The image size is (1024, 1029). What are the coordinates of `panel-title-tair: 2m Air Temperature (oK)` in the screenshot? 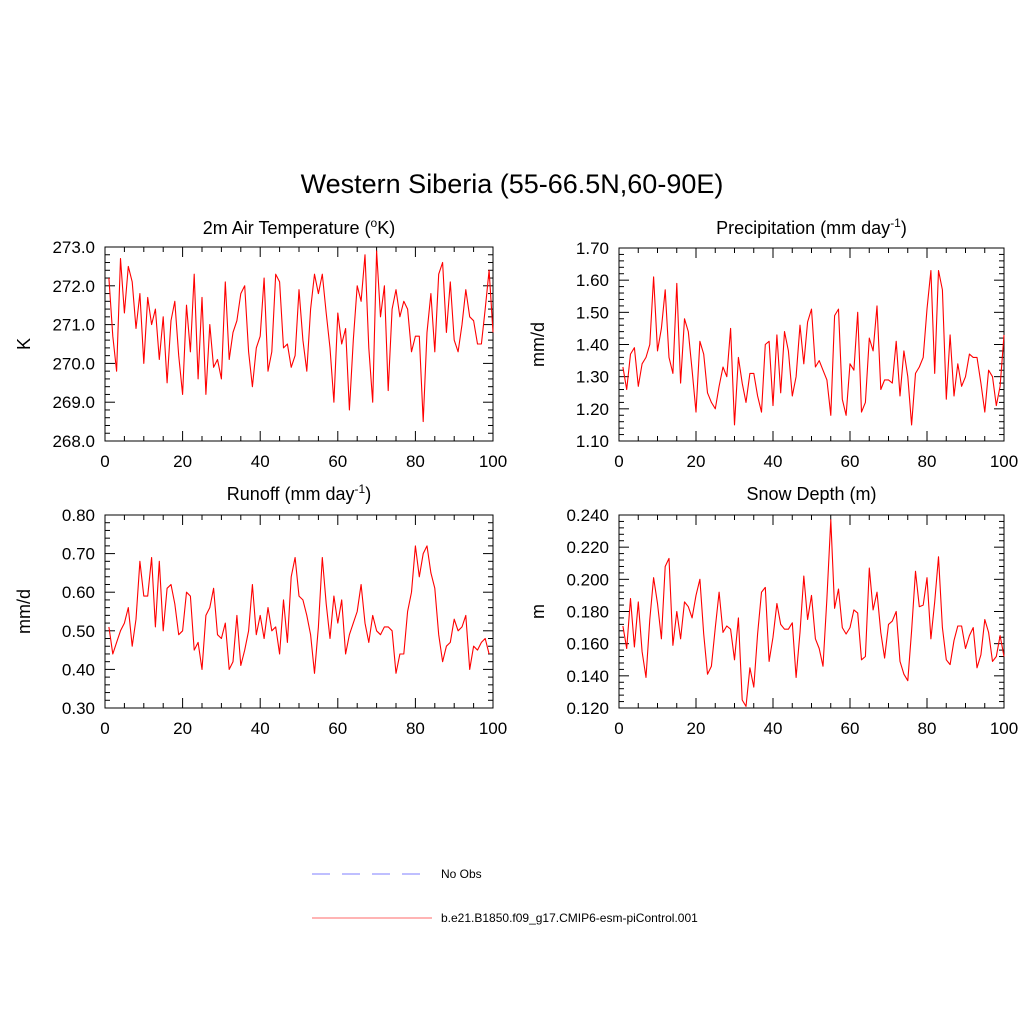 It's located at (299, 227).